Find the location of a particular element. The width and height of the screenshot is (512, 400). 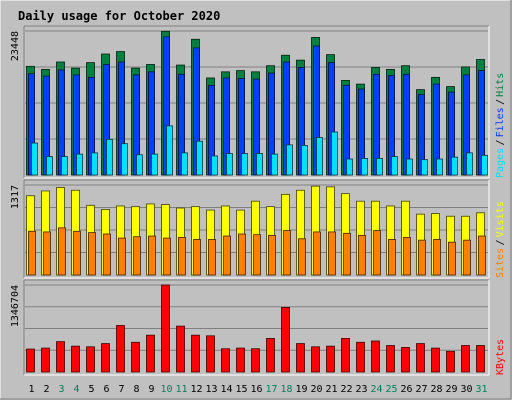

day-label-18: 18 is located at coordinates (286, 389).